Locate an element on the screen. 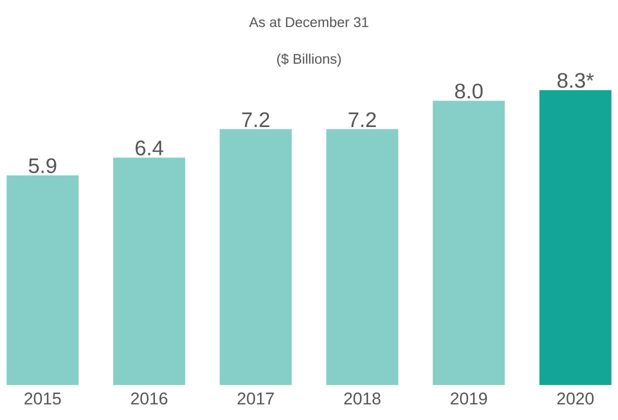 The image size is (618, 420). x-tick-label: 2016 is located at coordinates (149, 398).